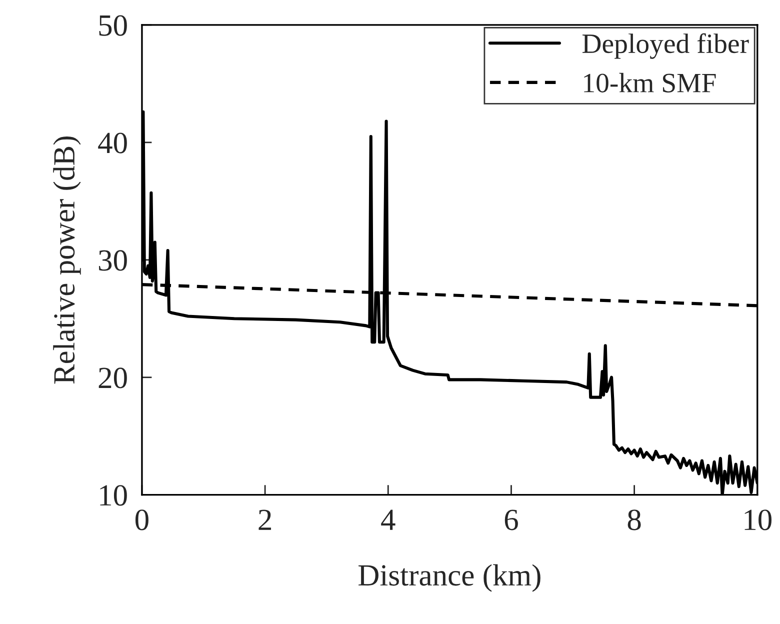 The width and height of the screenshot is (780, 624). Describe the element at coordinates (511, 520) in the screenshot. I see `x-tick-label: 6` at that location.